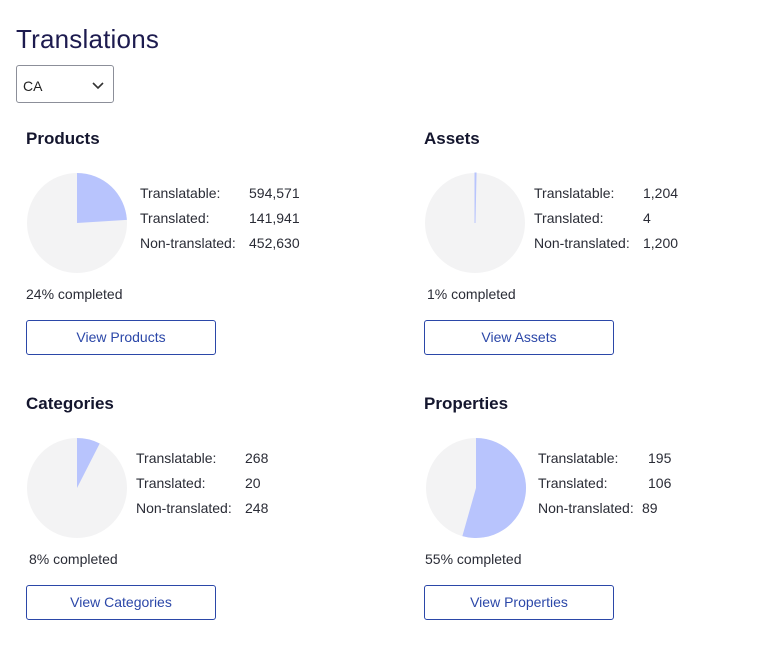  I want to click on stat-translatable: Translatable: 268, so click(202, 458).